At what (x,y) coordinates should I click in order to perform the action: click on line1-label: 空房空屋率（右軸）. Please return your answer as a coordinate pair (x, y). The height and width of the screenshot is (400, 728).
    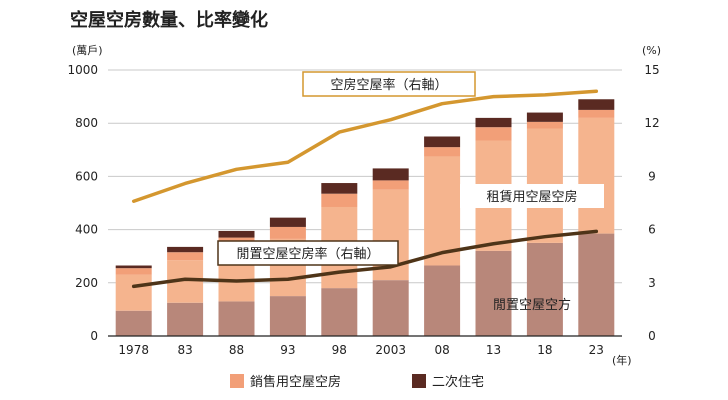
    Looking at the image, I should click on (388, 85).